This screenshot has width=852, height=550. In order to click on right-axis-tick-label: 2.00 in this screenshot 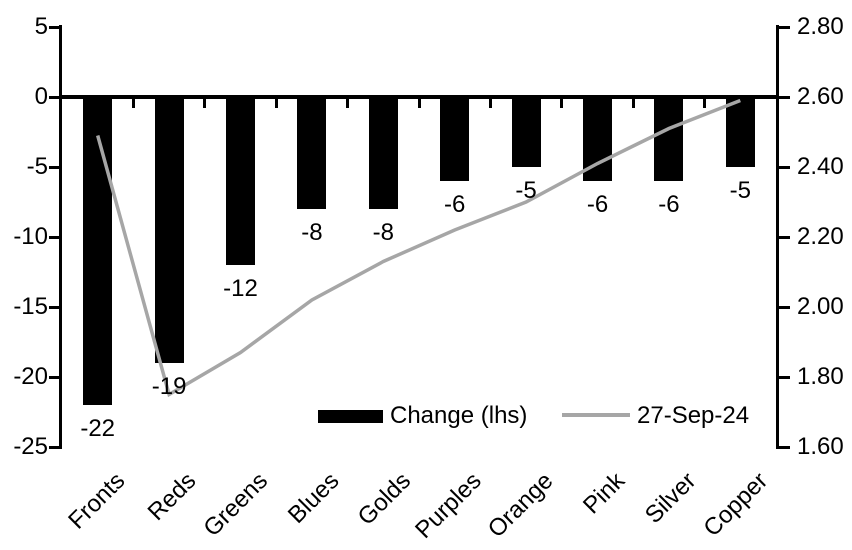, I will do `click(820, 306)`.